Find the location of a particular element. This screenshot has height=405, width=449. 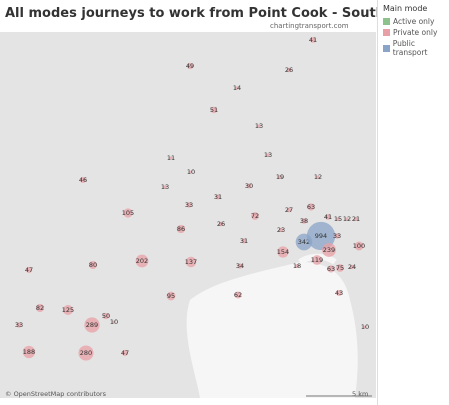

legend-label: Public transport is located at coordinates (410, 48).